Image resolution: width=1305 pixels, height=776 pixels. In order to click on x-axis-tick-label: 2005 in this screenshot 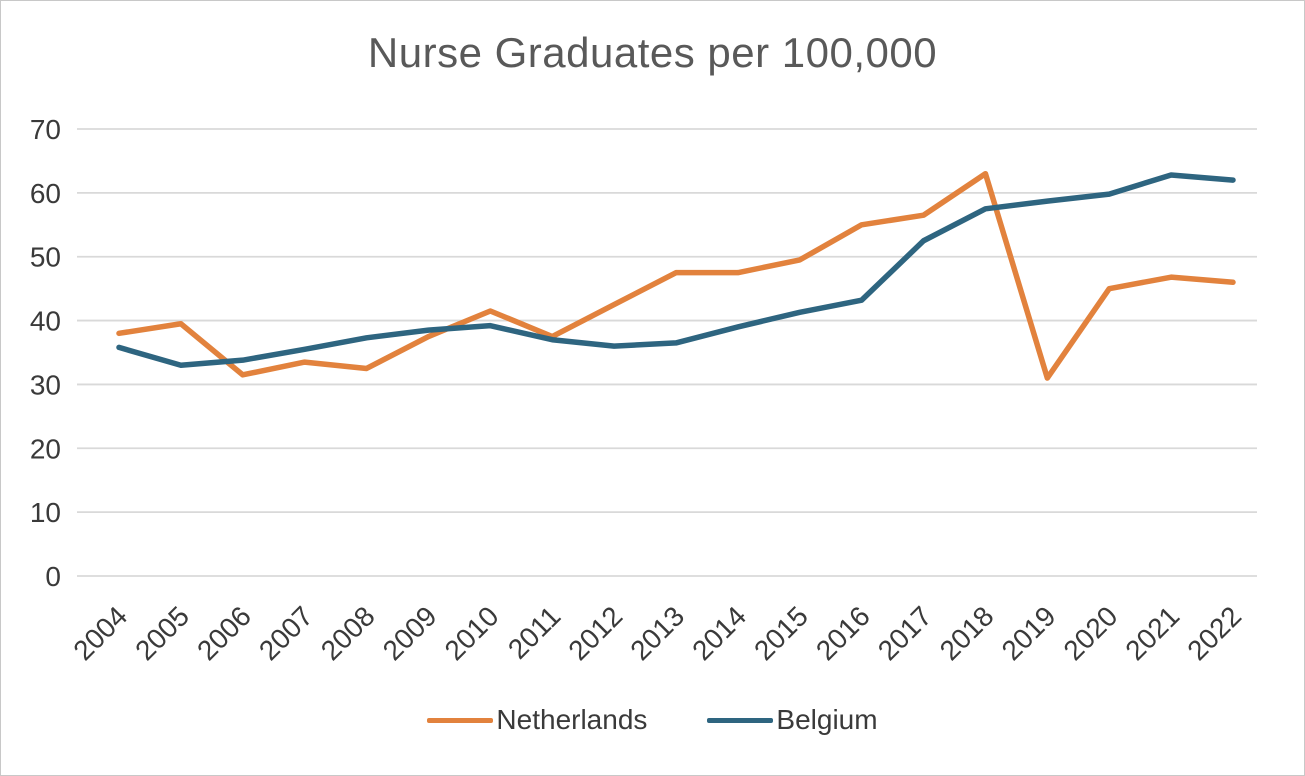, I will do `click(162, 633)`.